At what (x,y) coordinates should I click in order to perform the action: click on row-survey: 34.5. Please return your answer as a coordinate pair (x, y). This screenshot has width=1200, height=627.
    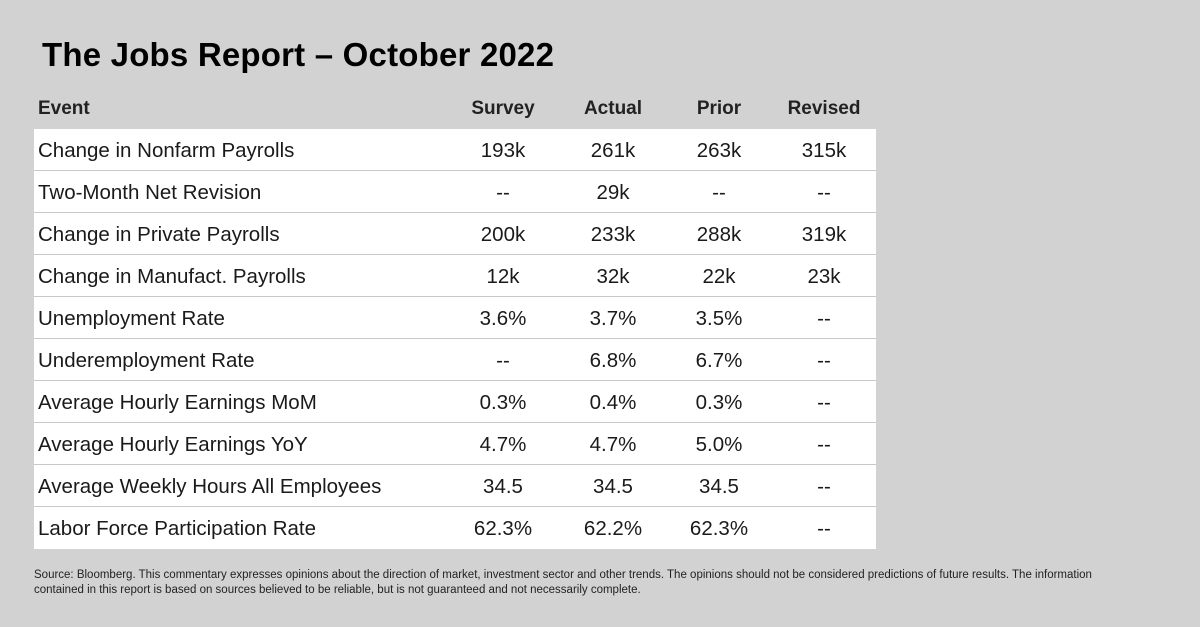
    Looking at the image, I should click on (503, 486).